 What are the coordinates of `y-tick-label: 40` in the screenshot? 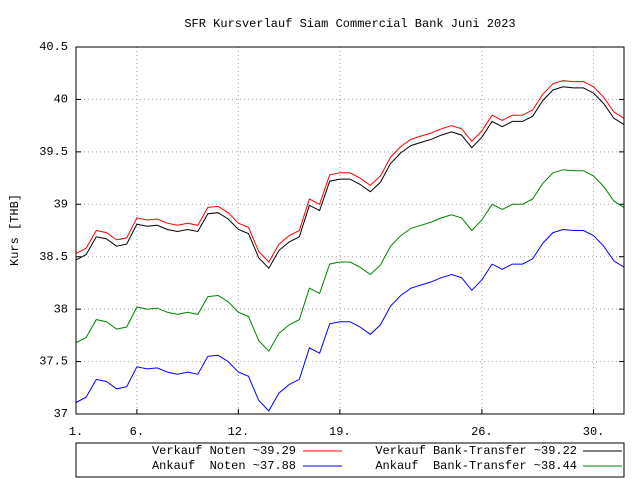 It's located at (61, 100).